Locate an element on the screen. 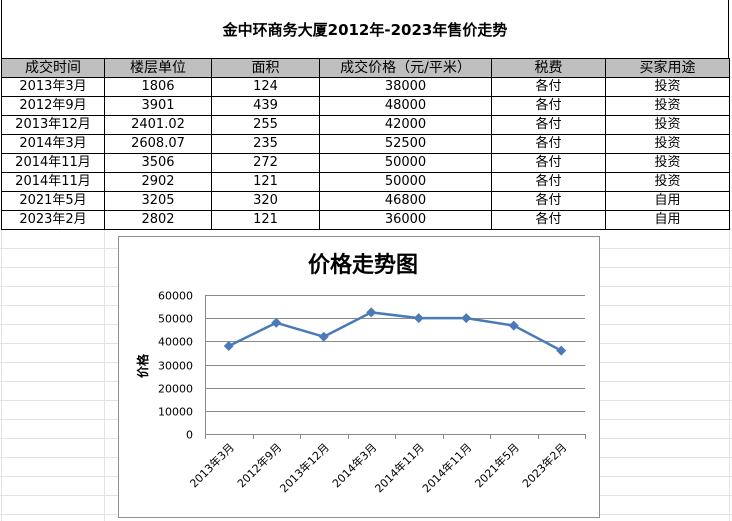 The width and height of the screenshot is (732, 521). y-tick-label: 20000 is located at coordinates (175, 389).